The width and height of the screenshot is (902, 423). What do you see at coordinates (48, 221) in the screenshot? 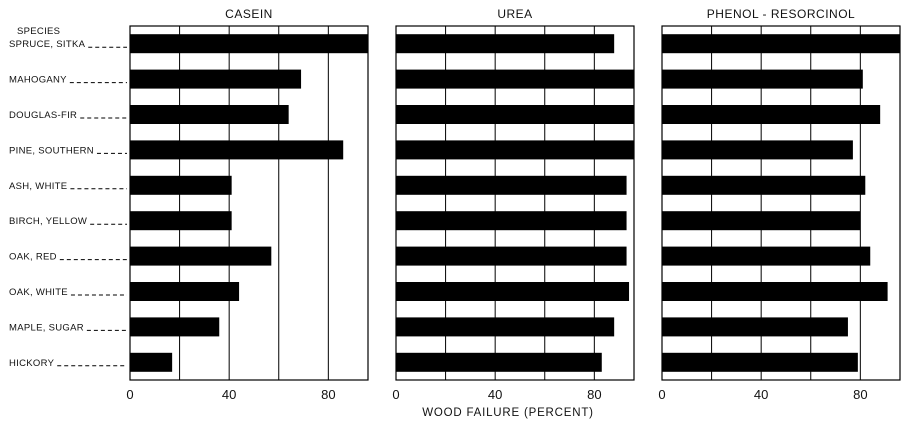
I see `species-label: BIRCH, YELLOW` at bounding box center [48, 221].